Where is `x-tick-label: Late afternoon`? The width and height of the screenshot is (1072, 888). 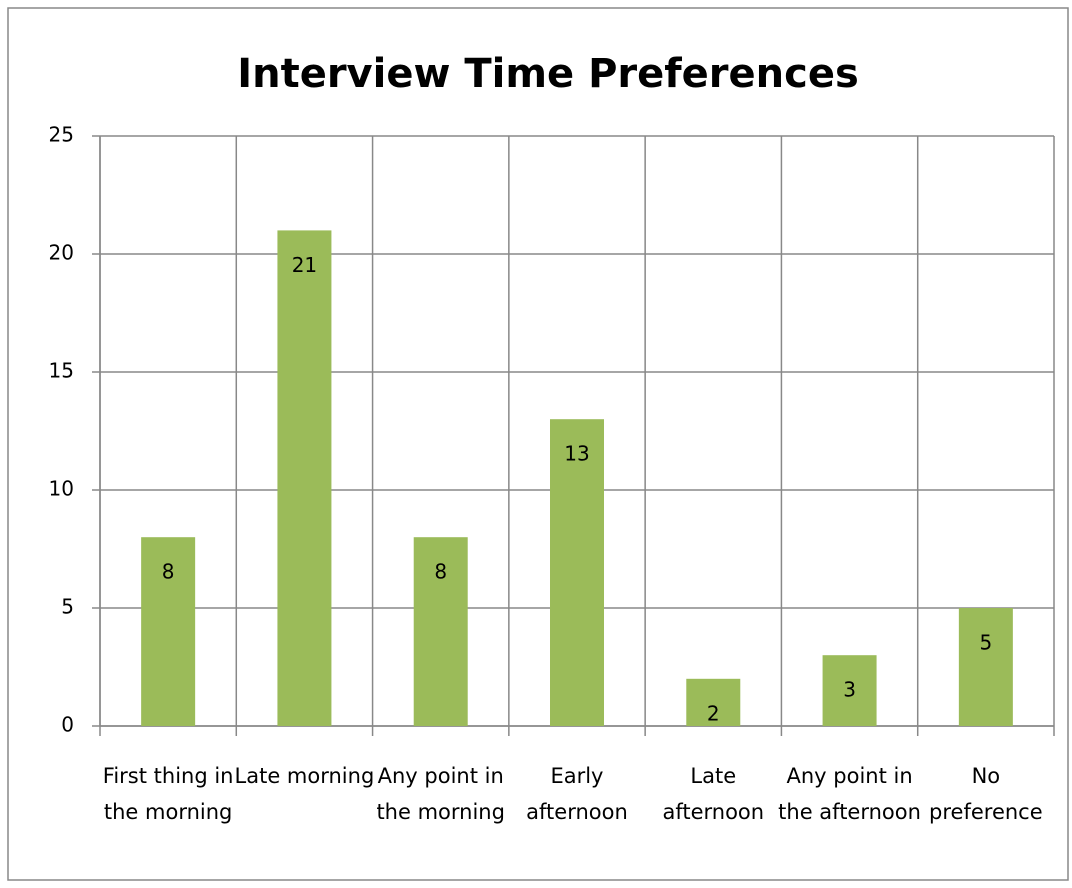 x-tick-label: Late afternoon is located at coordinates (713, 794).